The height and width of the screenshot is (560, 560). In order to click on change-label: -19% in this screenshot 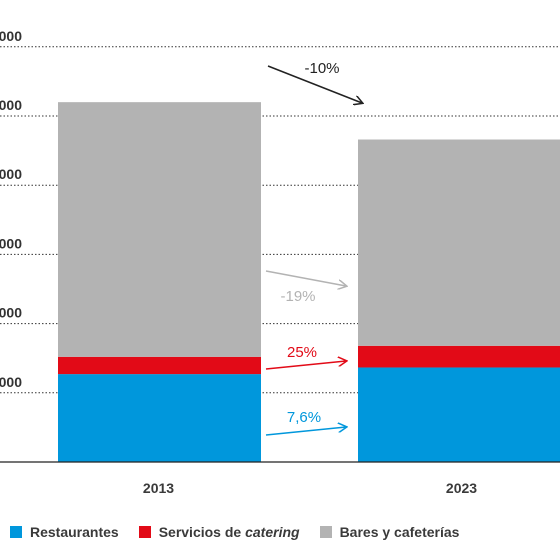, I will do `click(297, 296)`.